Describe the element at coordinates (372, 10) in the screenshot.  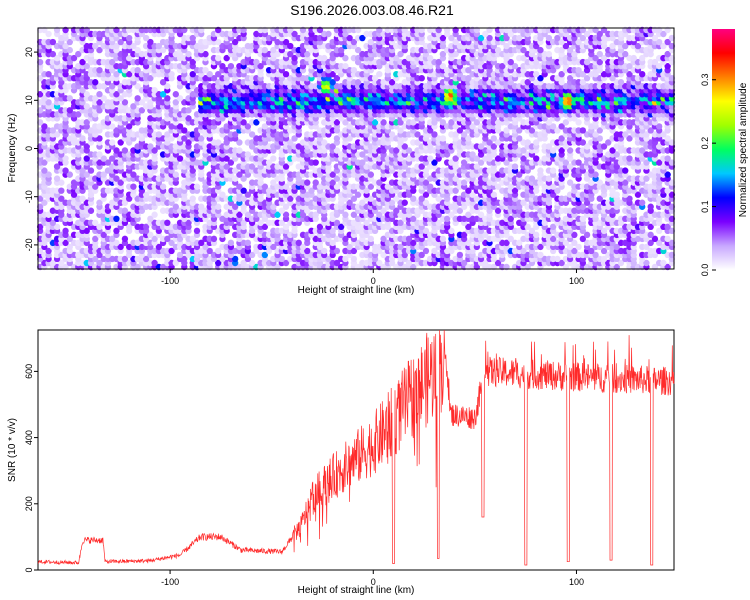
I see `chart-title: S196.2026.003.08.46.R21` at that location.